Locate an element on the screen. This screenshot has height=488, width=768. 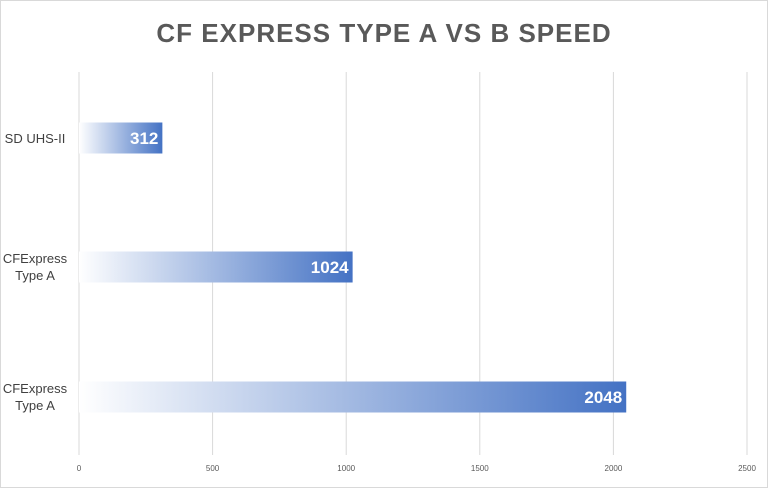
x-tick-label: 2000 is located at coordinates (614, 468).